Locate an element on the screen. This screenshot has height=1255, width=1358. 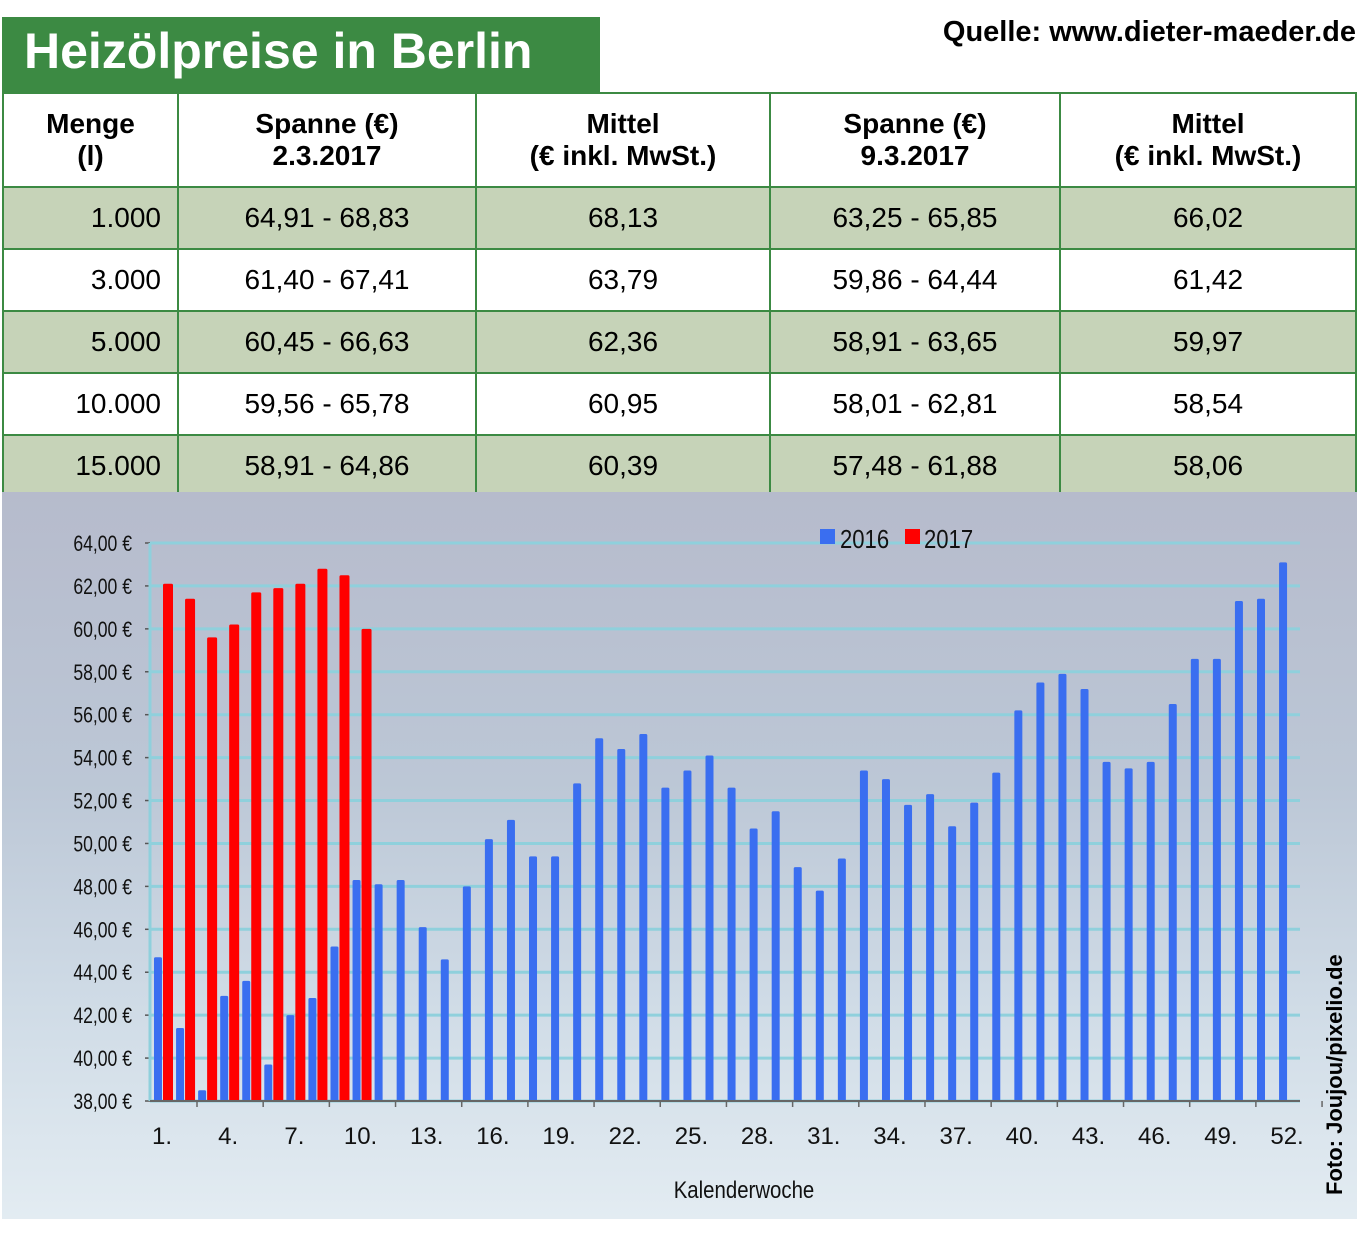
table-cell: 59,97 is located at coordinates (1208, 342).